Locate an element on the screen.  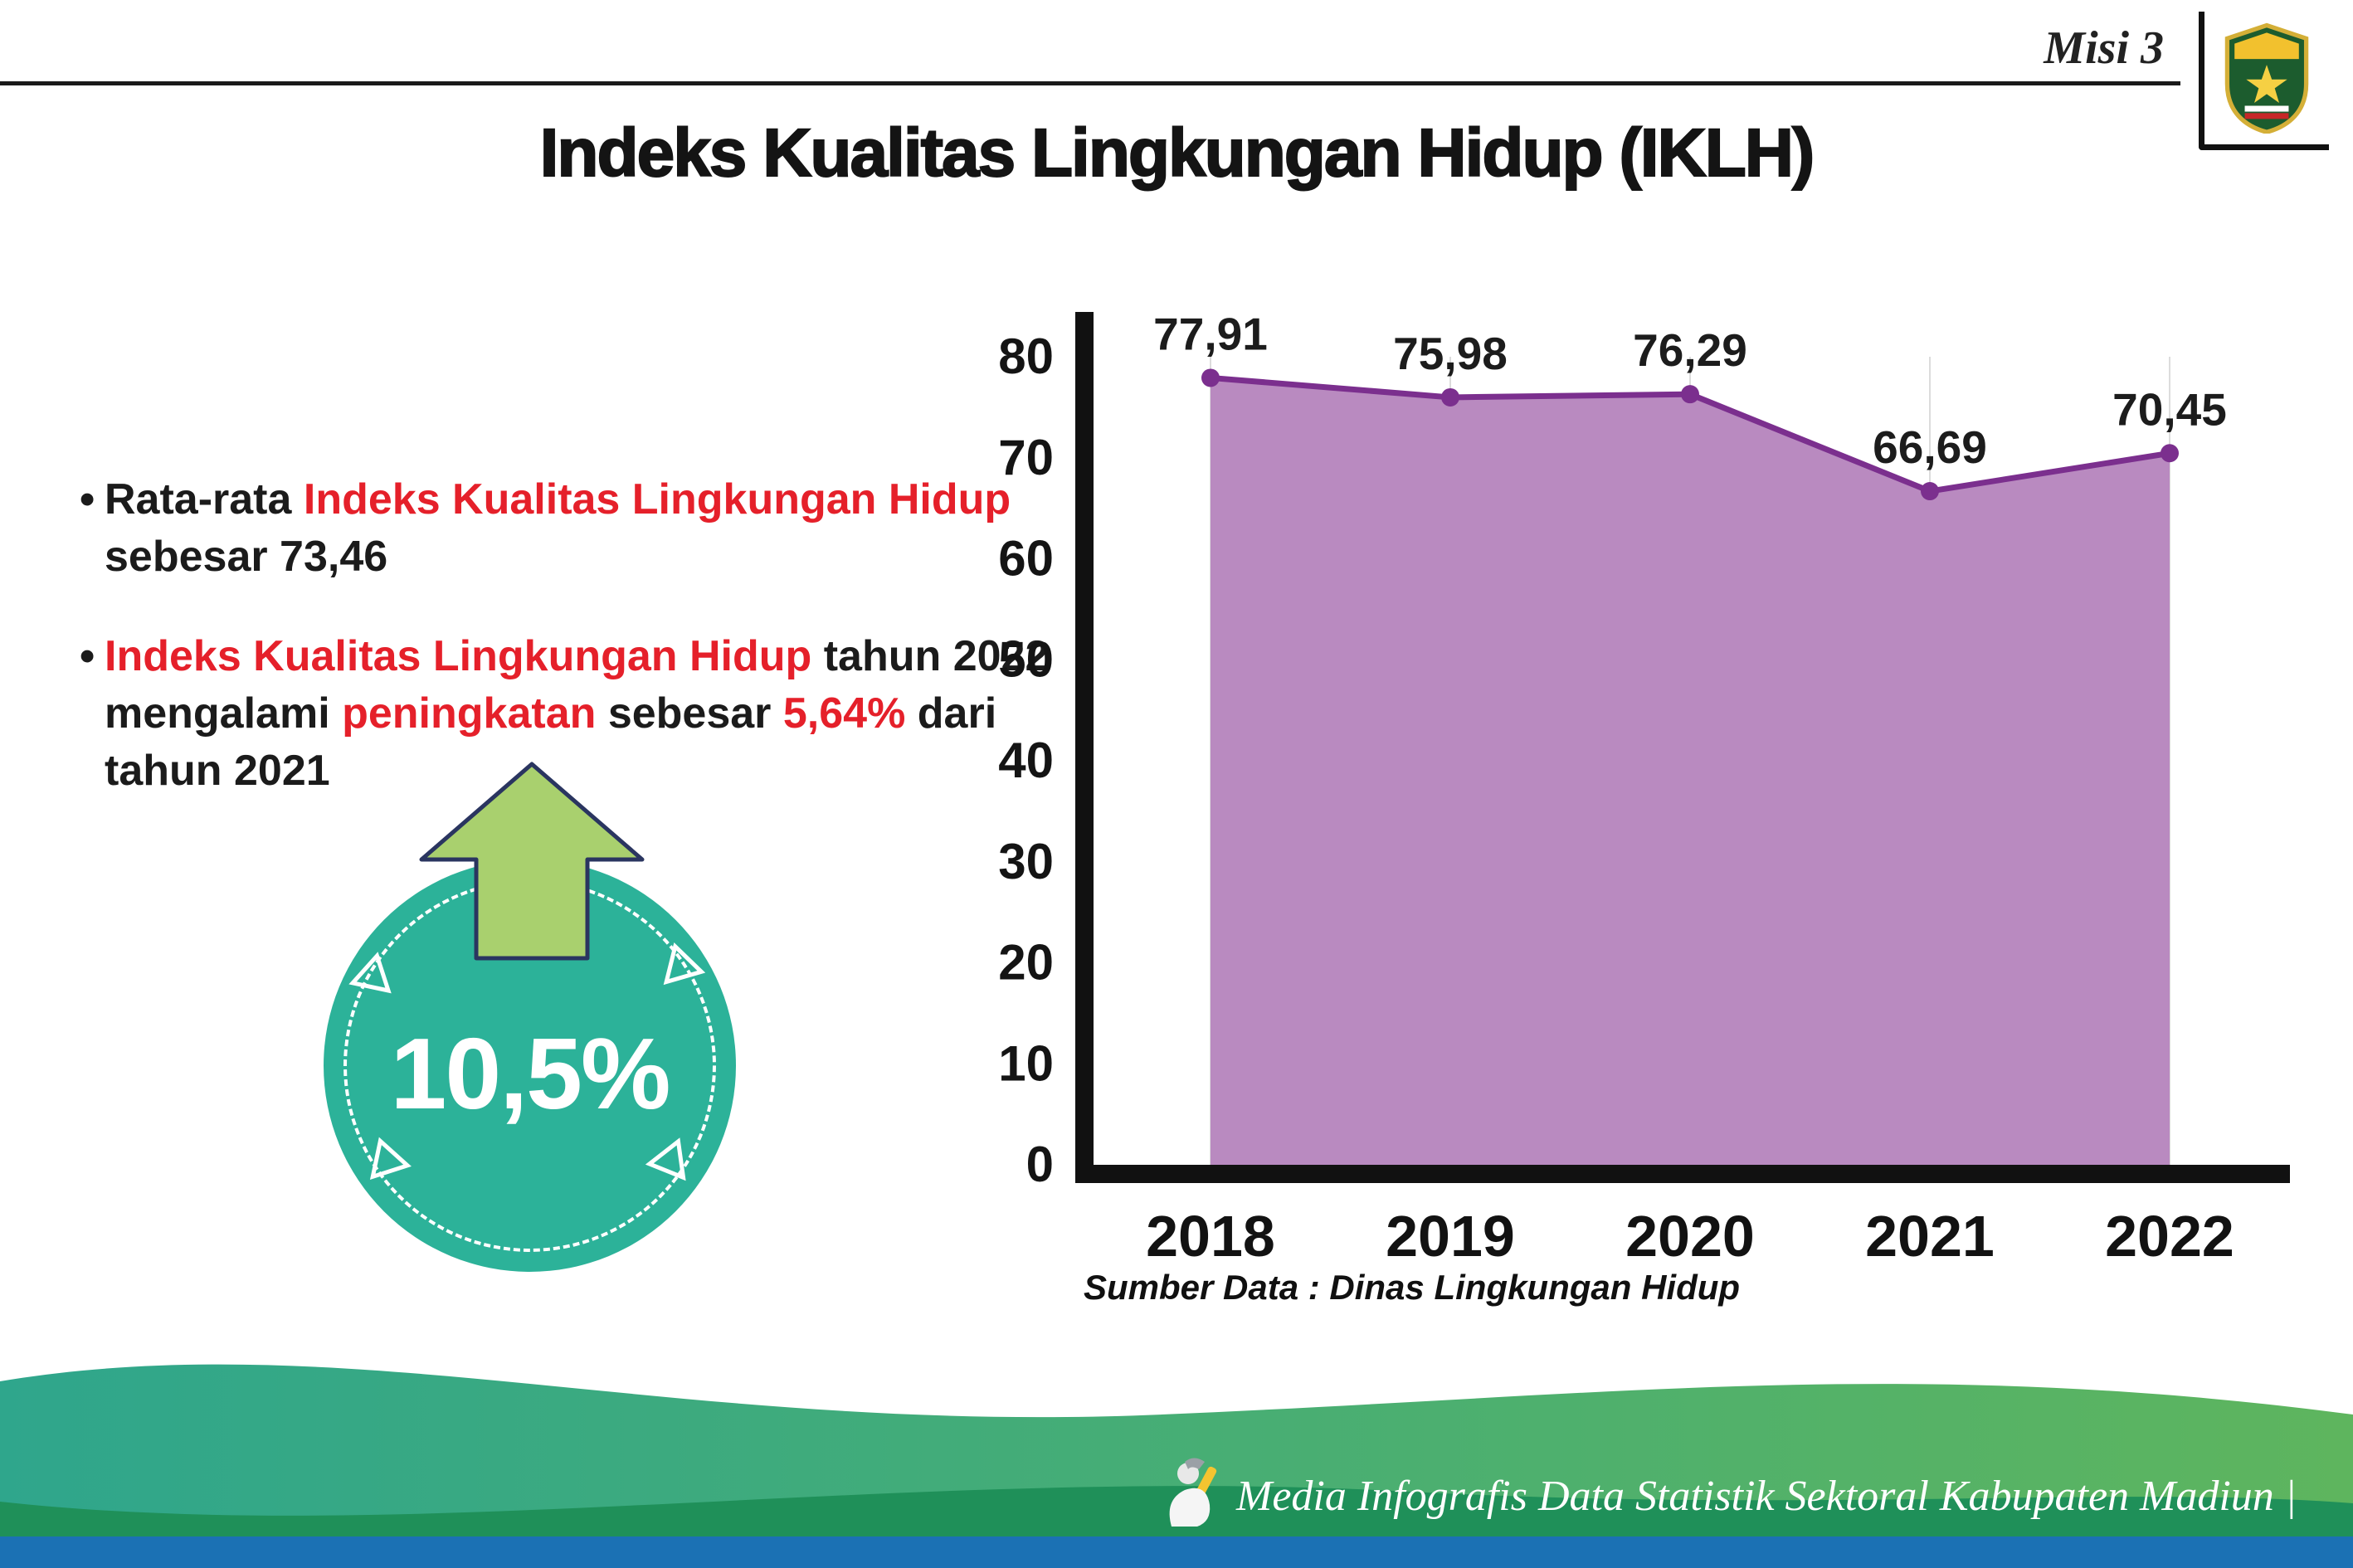
x-tick-label: 2020 is located at coordinates (1690, 1236).